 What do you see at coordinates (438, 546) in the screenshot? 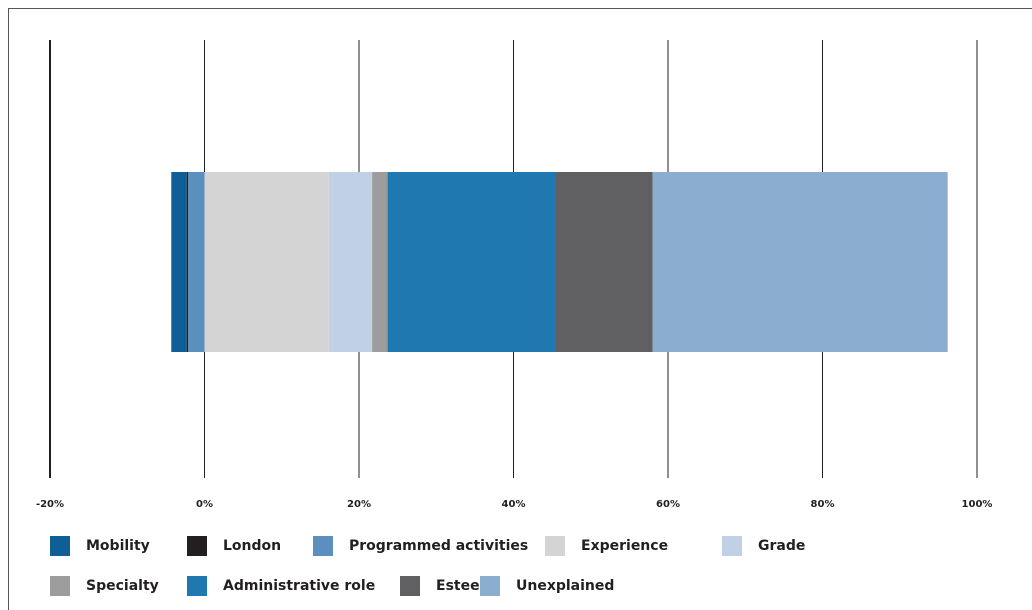
I see `legend-label: Programmed activities` at bounding box center [438, 546].